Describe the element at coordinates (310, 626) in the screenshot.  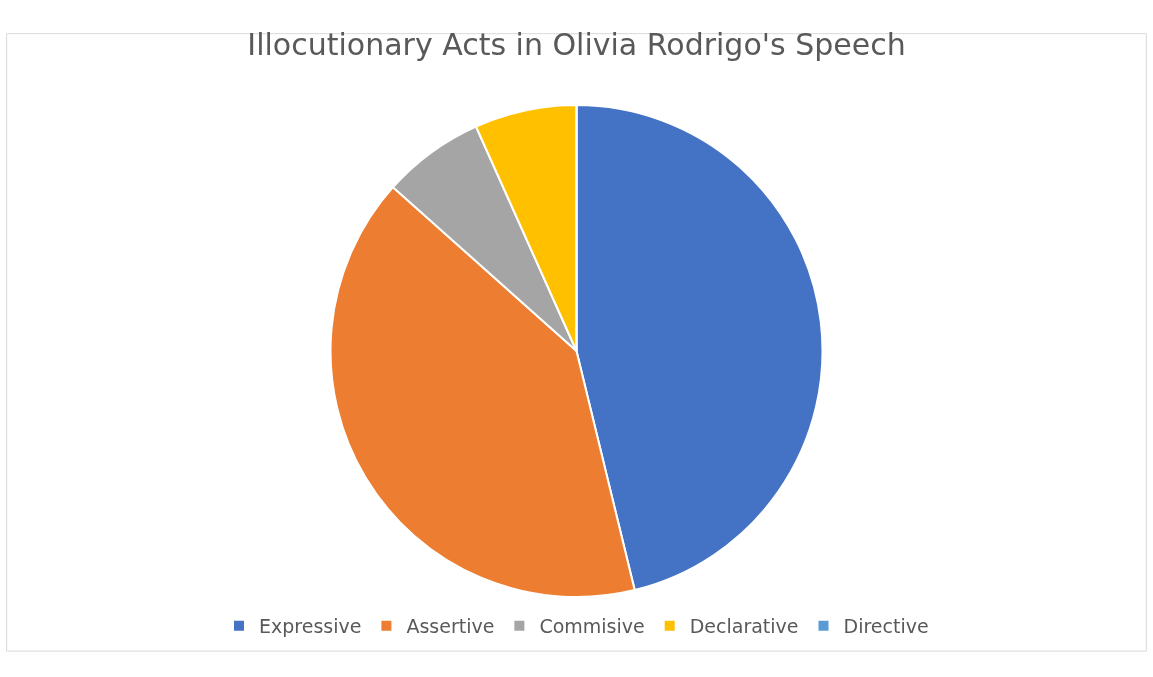
I see `legend-label: Expressive` at that location.